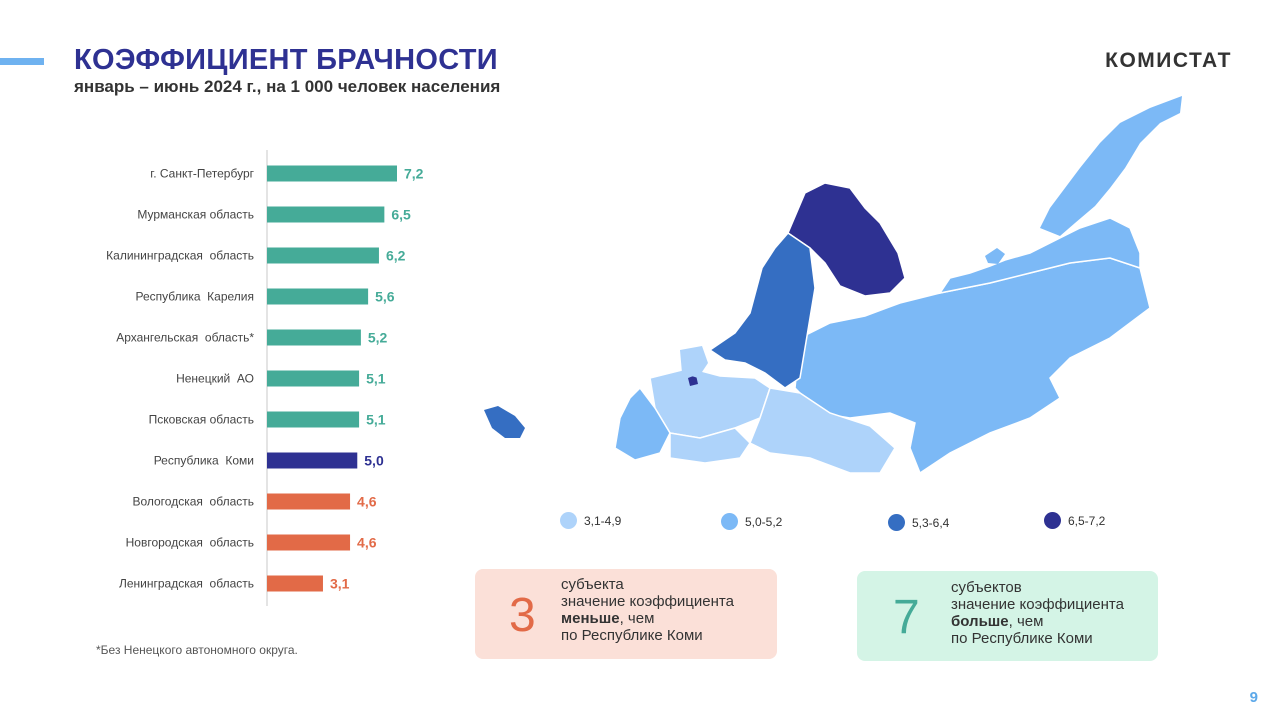  I want to click on map-lake, so click(694, 362).